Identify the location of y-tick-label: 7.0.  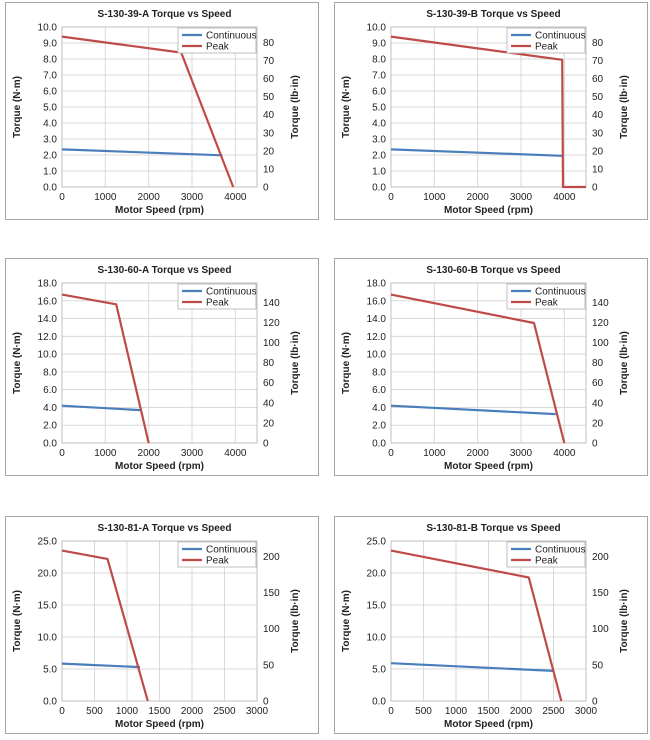
(50, 76).